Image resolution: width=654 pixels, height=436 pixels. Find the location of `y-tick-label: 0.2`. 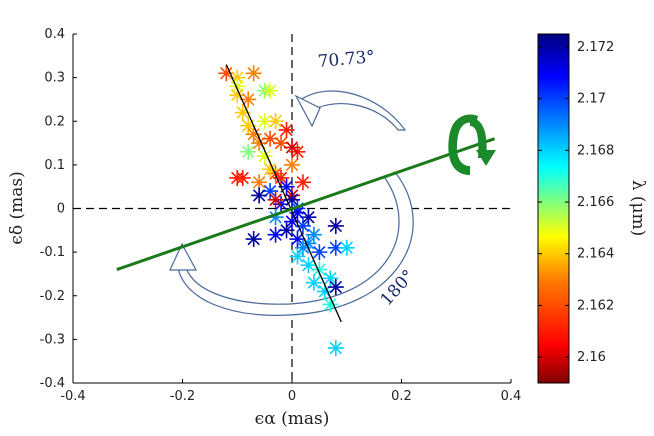

y-tick-label: 0.2 is located at coordinates (54, 121).